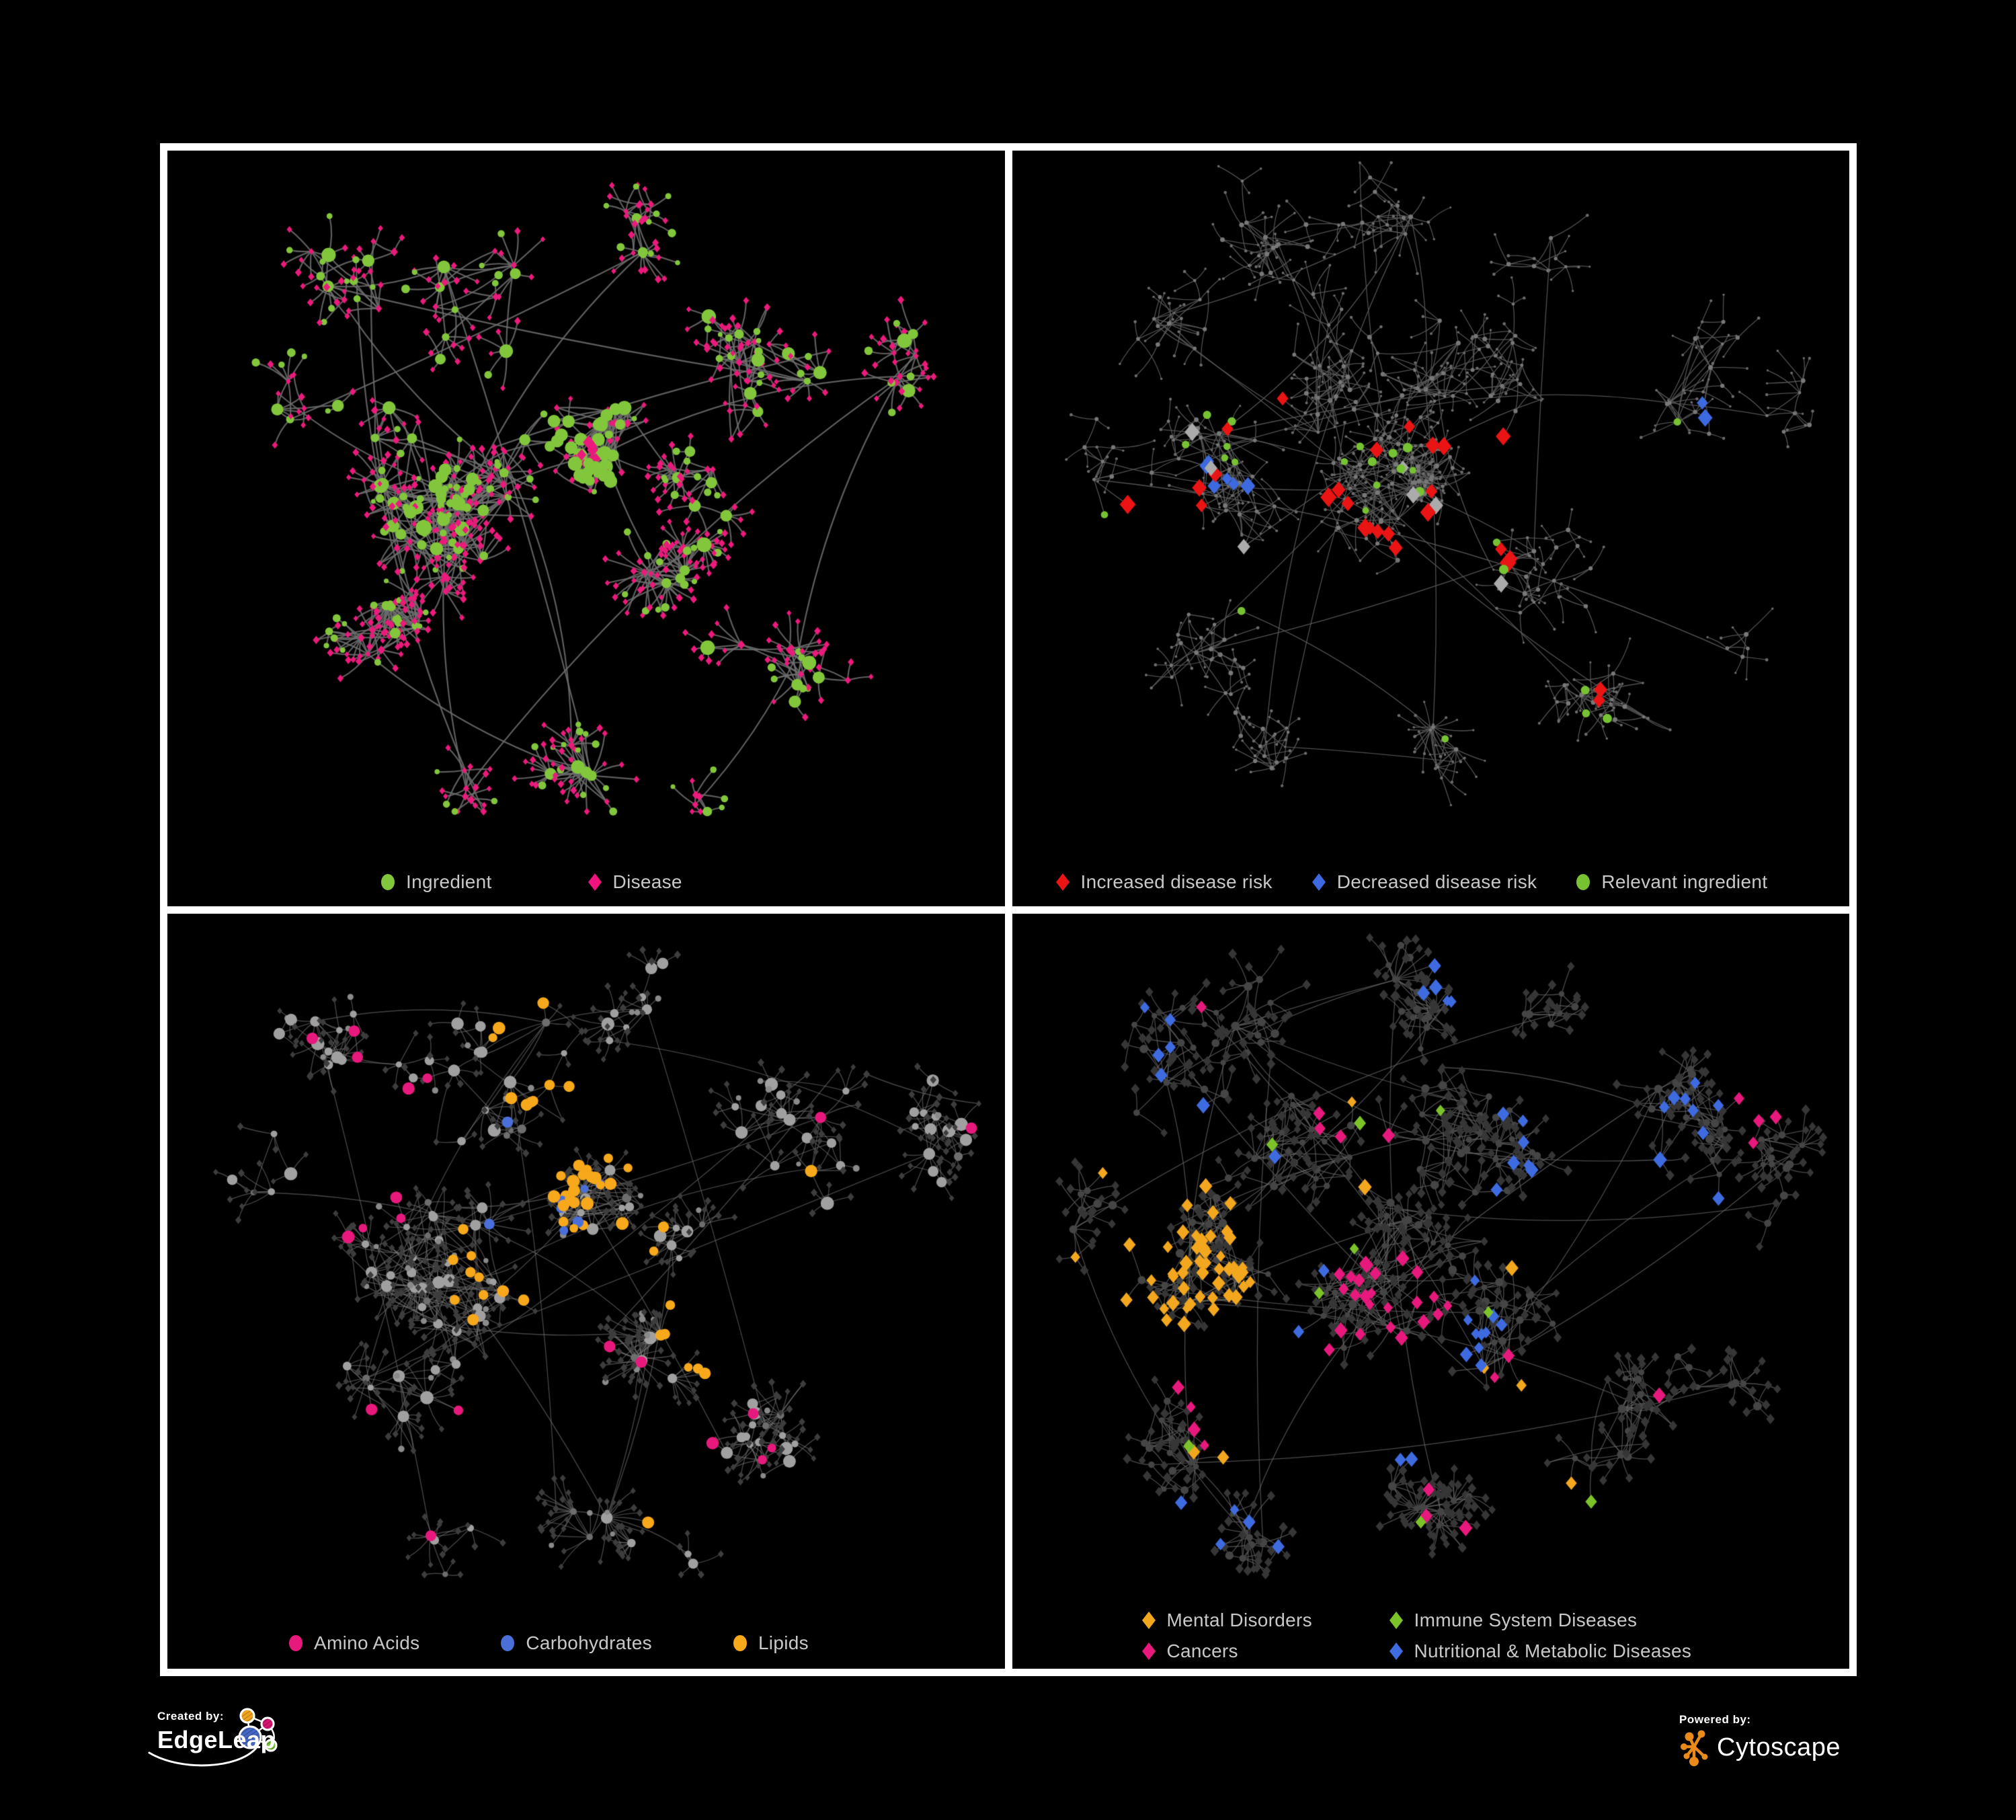  I want to click on legend-label: Relevant ingredient, so click(1684, 881).